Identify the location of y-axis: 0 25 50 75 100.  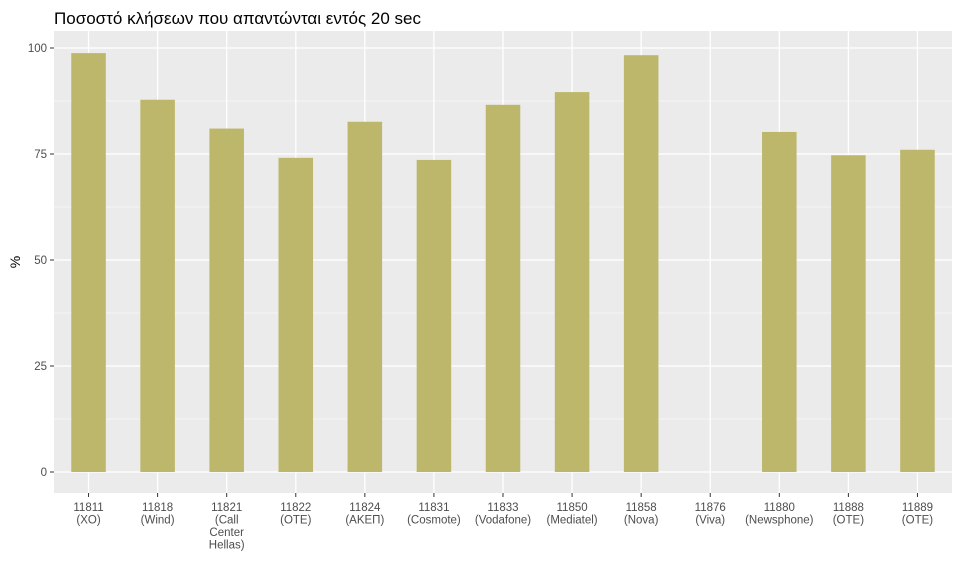
(41, 261).